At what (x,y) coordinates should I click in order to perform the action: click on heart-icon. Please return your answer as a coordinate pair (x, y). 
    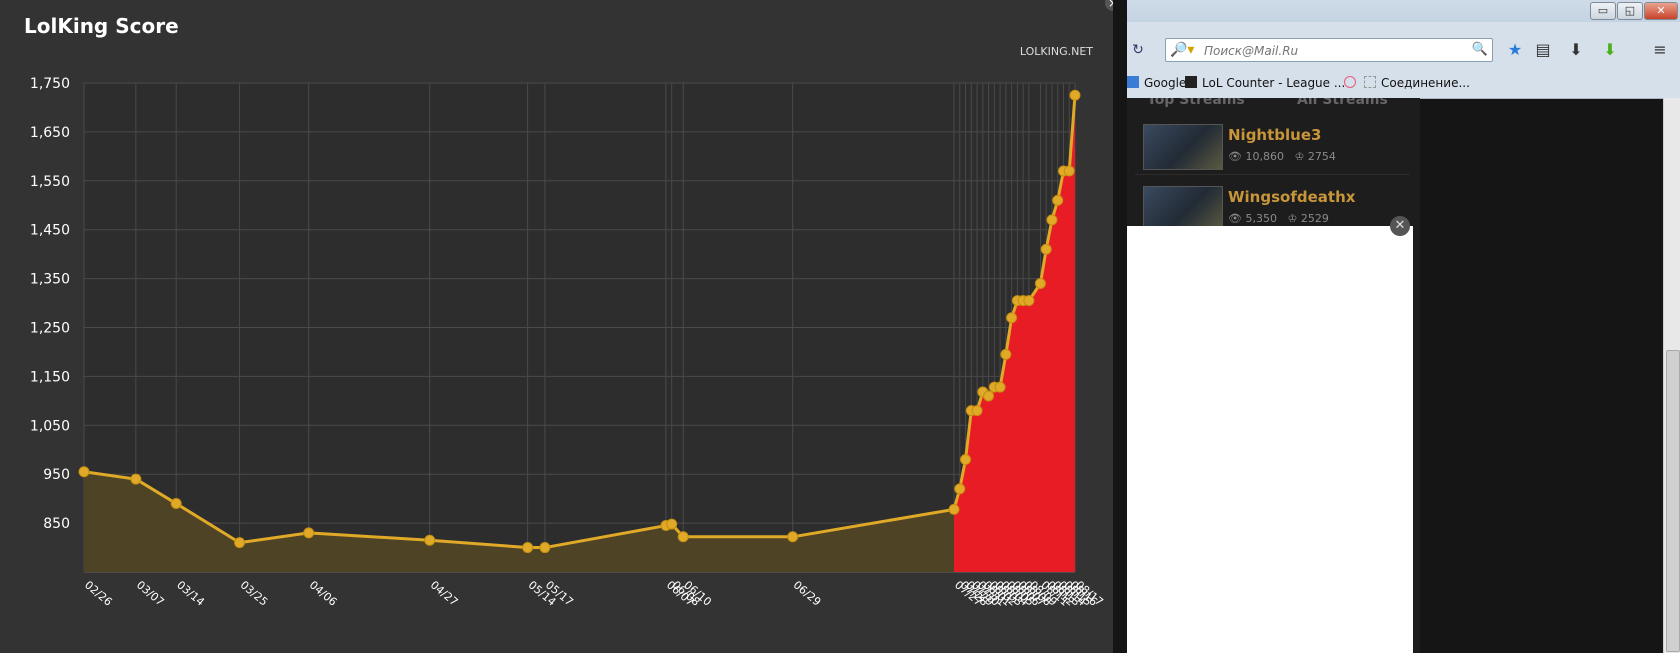
    Looking at the image, I should click on (1350, 82).